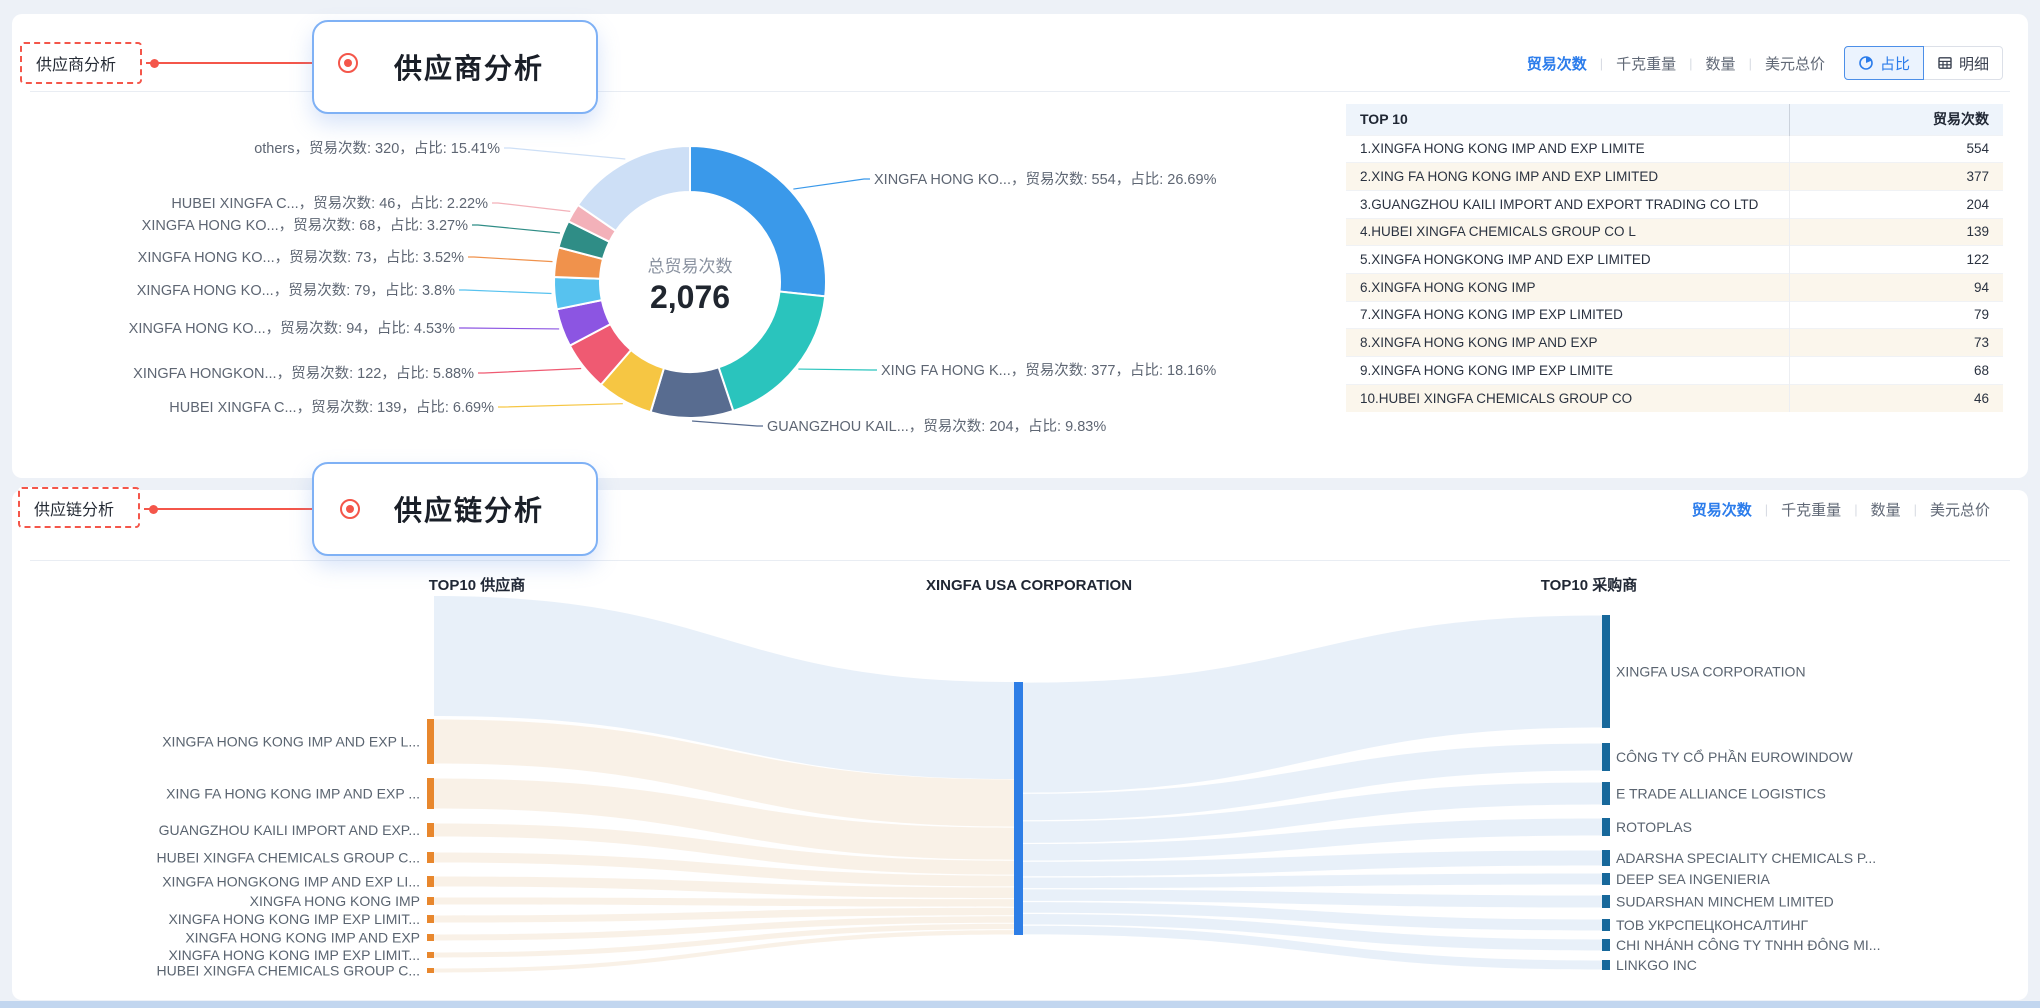 The height and width of the screenshot is (1008, 2040). Describe the element at coordinates (1656, 965) in the screenshot. I see `sankey-buyer-label: LINKGO INC` at that location.